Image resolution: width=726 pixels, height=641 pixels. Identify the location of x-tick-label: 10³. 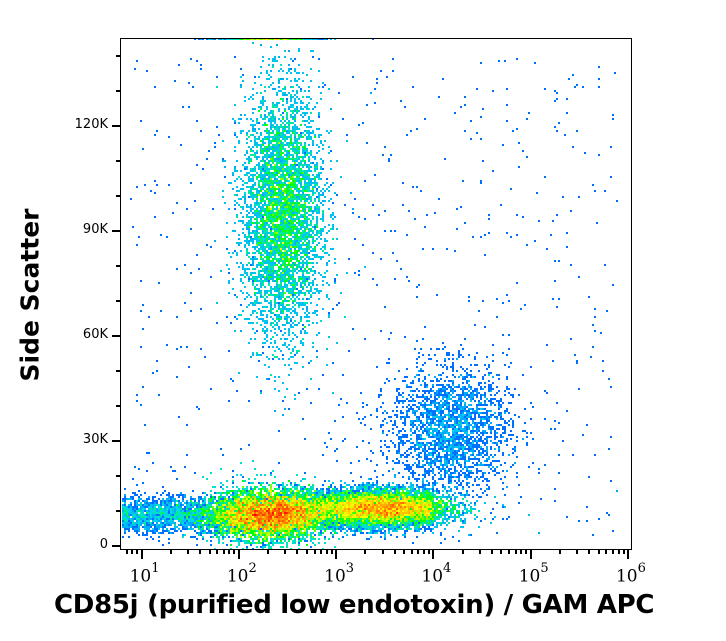
(339, 574).